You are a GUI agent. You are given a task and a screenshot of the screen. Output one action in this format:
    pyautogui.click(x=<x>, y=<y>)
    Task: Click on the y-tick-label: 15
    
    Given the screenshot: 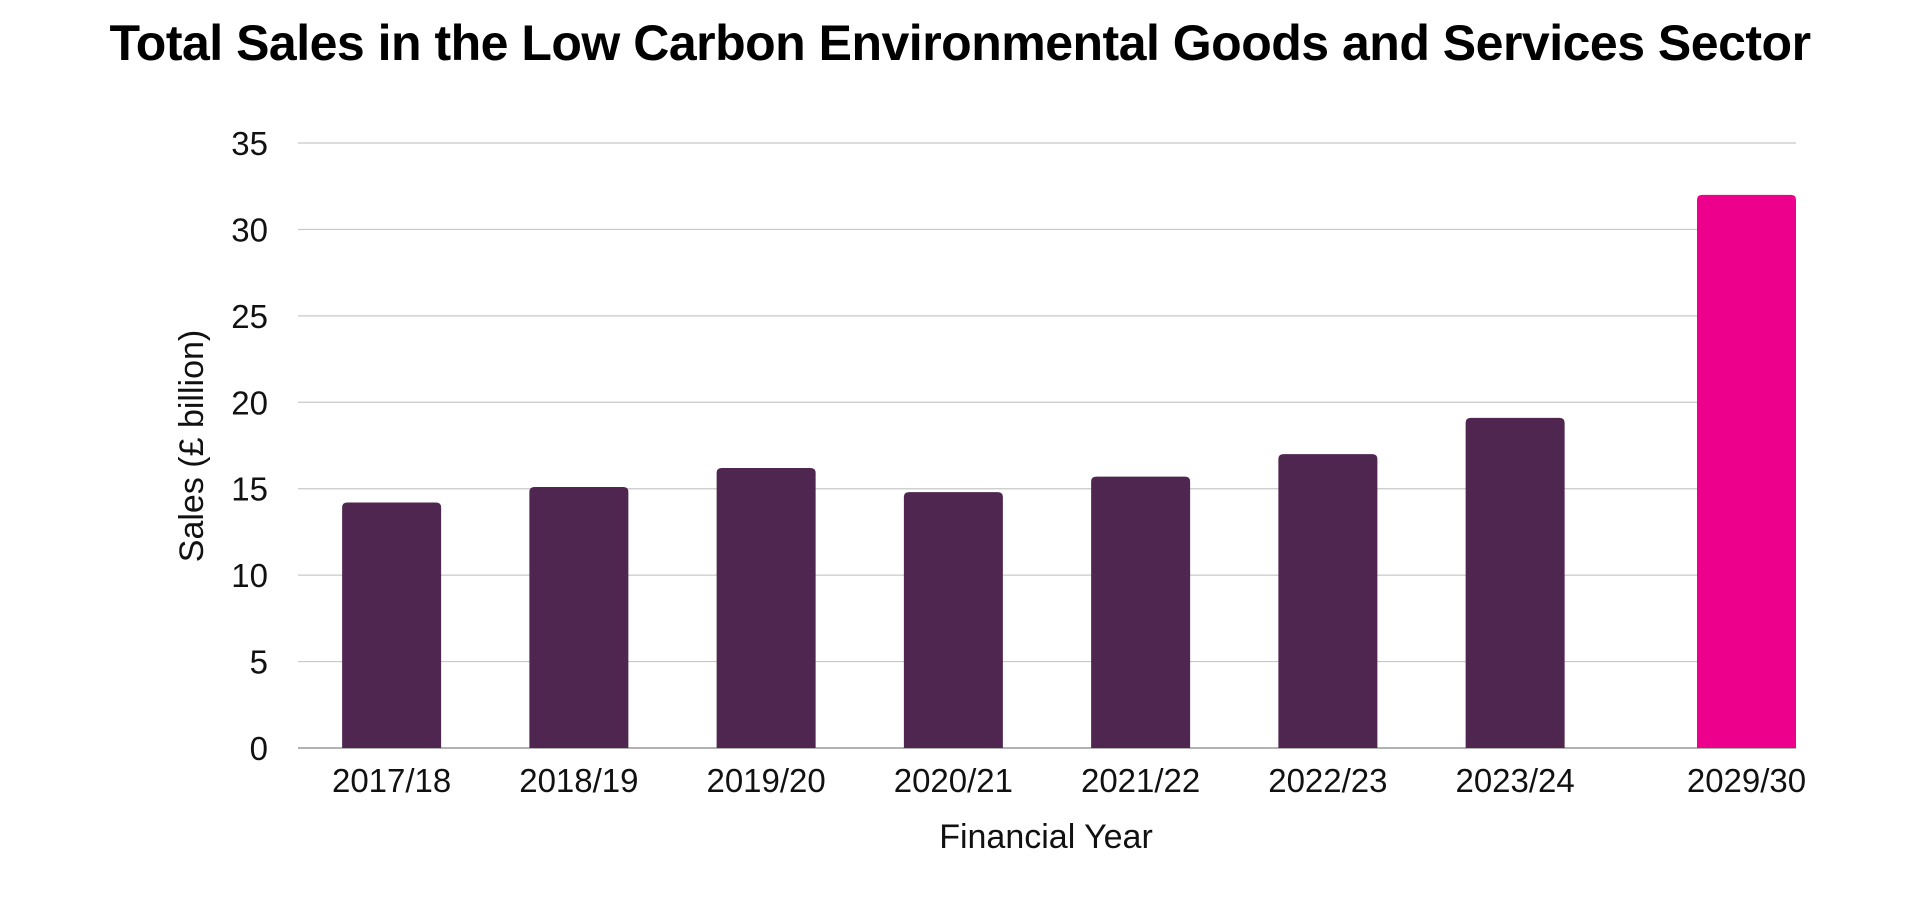 What is the action you would take?
    pyautogui.click(x=249, y=489)
    